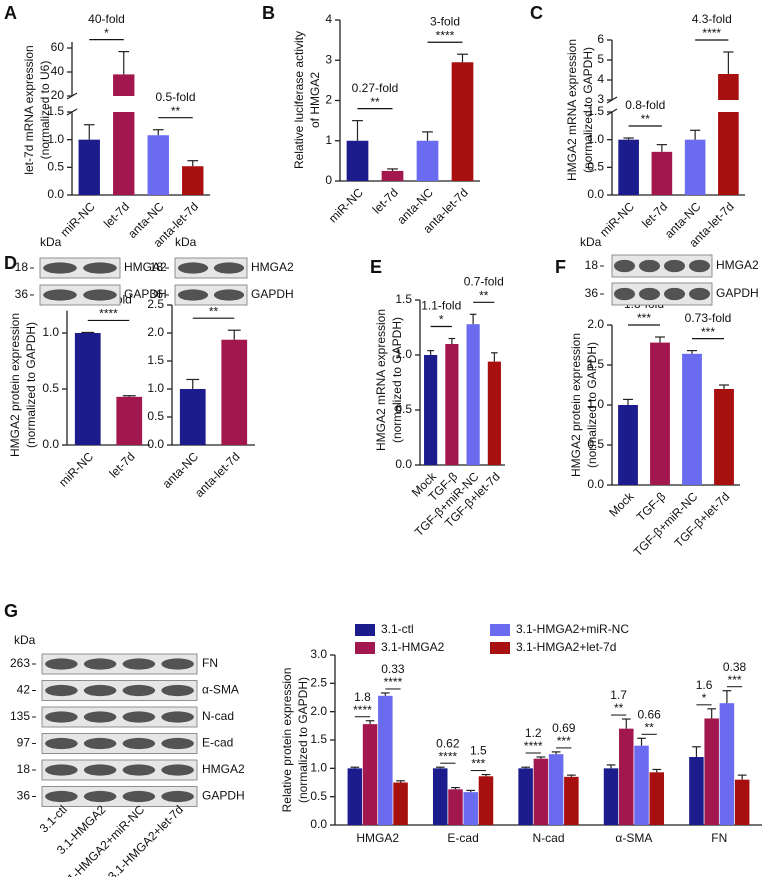  I want to click on x-tick-label: Mock, so click(621, 504).